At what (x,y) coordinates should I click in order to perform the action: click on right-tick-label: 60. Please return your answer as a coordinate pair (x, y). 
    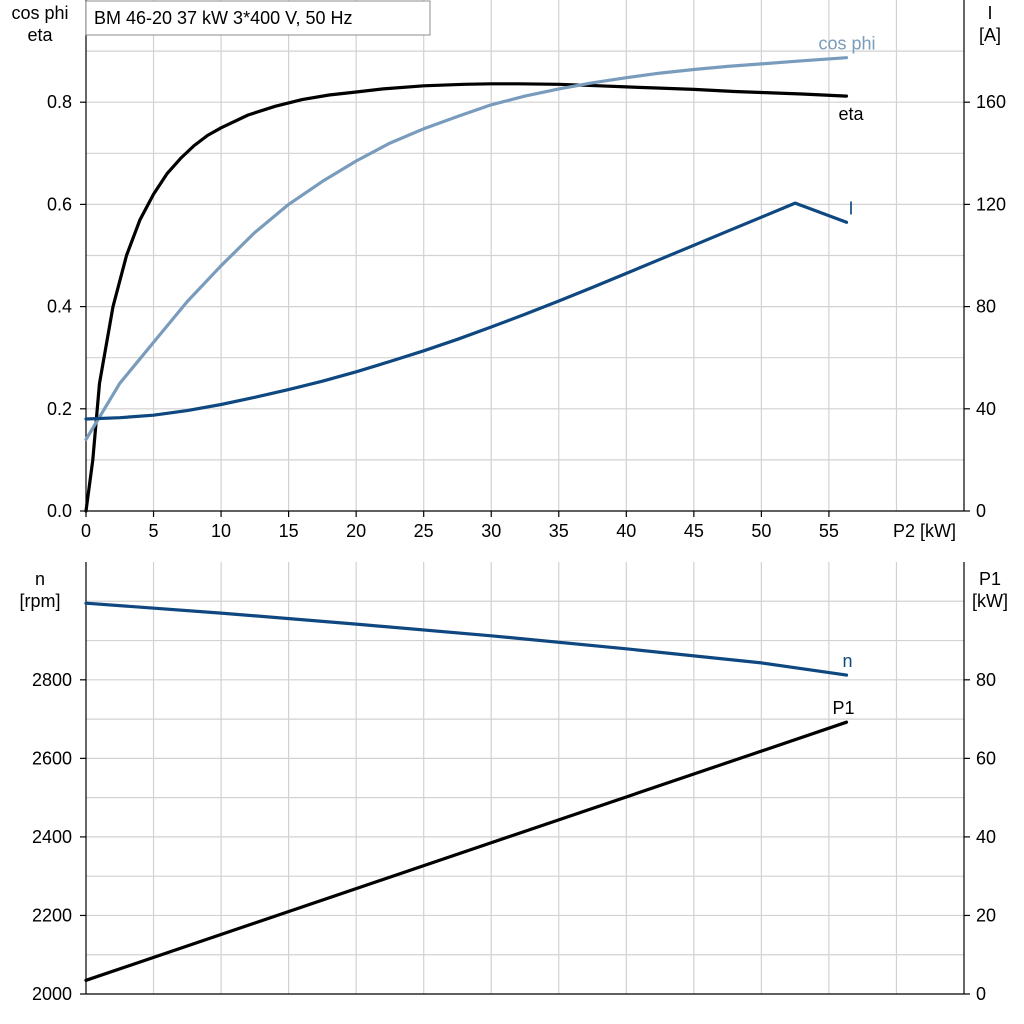
    Looking at the image, I should click on (986, 758).